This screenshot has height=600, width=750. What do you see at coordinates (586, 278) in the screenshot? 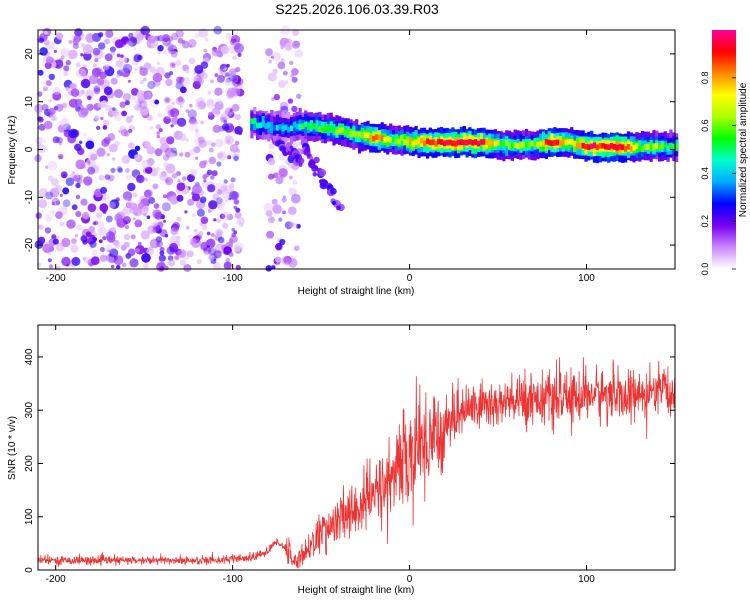
I see `x-tick-label: 100` at bounding box center [586, 278].